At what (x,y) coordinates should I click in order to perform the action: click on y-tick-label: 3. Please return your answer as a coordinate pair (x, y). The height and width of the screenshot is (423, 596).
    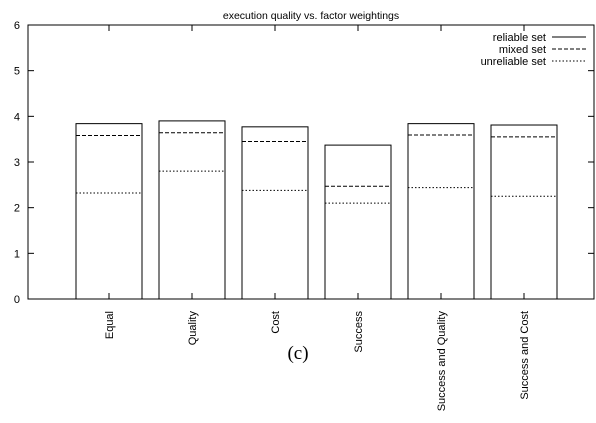
    Looking at the image, I should click on (17, 163).